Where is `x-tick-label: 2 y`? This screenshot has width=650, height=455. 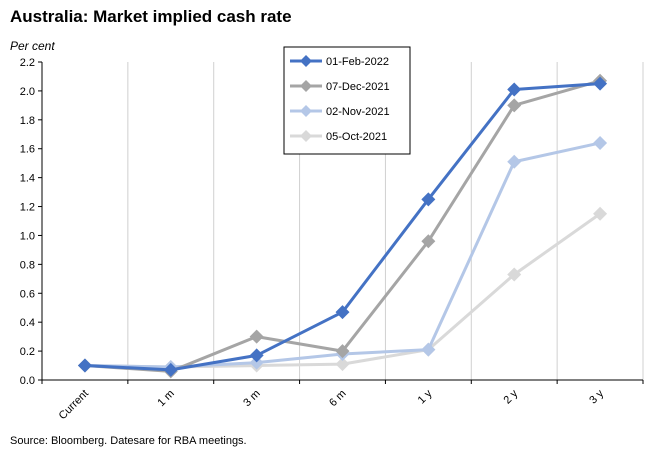 x-tick-label: 2 y is located at coordinates (510, 396).